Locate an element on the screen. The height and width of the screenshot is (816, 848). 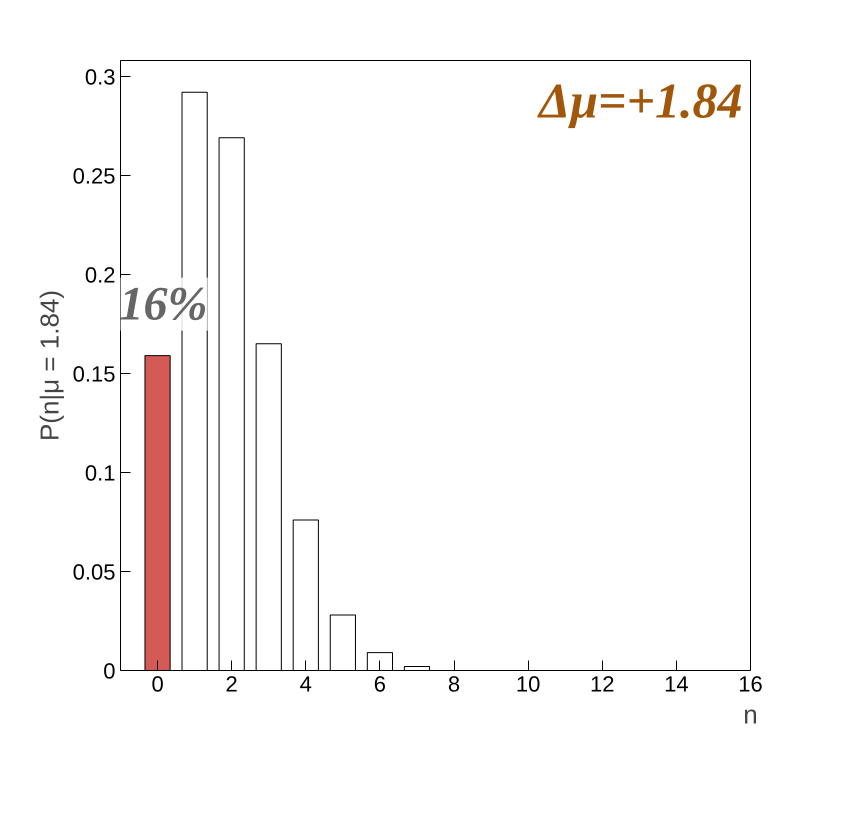
x-tick-label: 10 is located at coordinates (528, 684).